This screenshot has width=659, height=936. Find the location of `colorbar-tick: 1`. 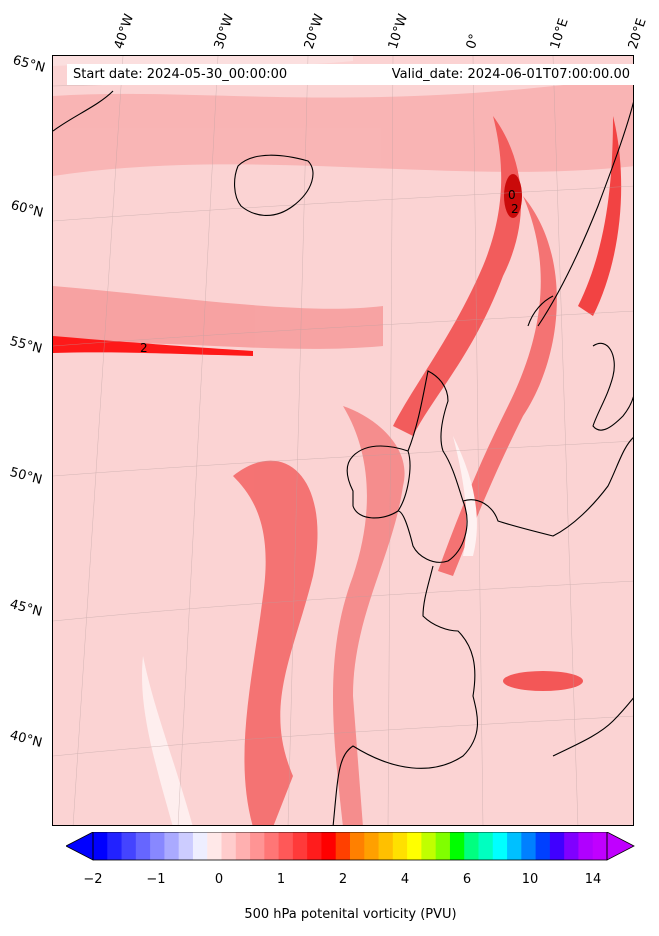

colorbar-tick: 1 is located at coordinates (281, 879).